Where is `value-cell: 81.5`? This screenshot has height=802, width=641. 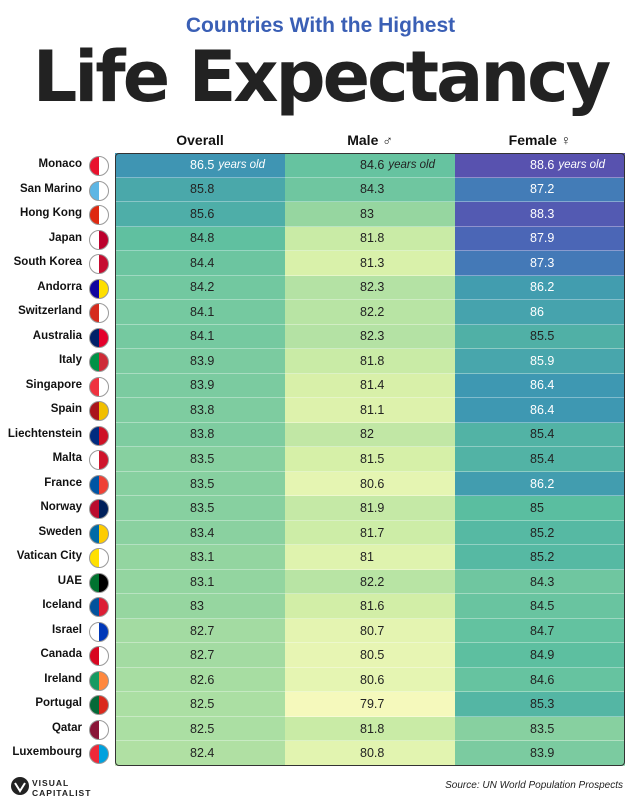 value-cell: 81.5 is located at coordinates (370, 459).